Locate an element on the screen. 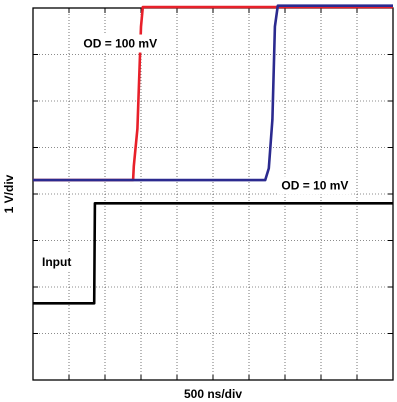 The image size is (397, 402). annotation: OD = 100 mV is located at coordinates (120, 43).